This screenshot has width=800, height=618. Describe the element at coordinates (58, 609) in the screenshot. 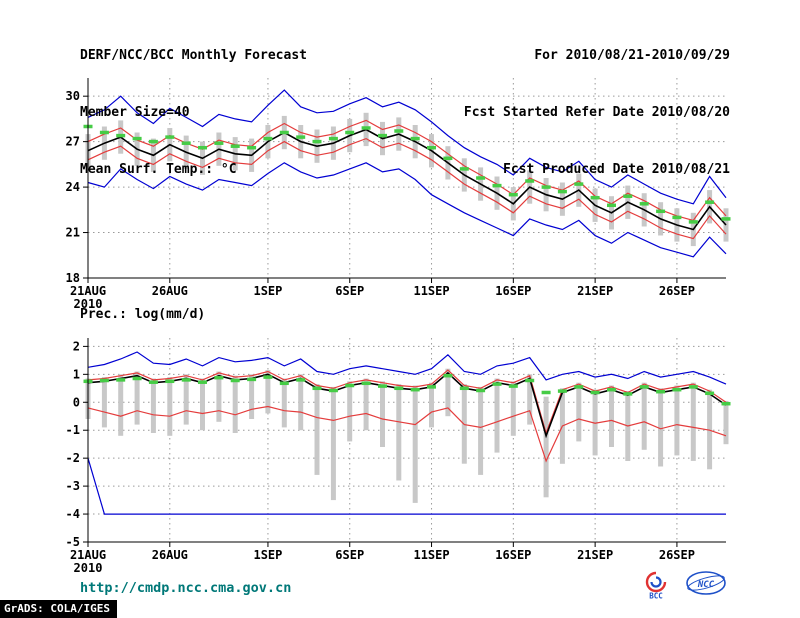

I see `grads-credit: GrADS: COLA/IGES` at that location.